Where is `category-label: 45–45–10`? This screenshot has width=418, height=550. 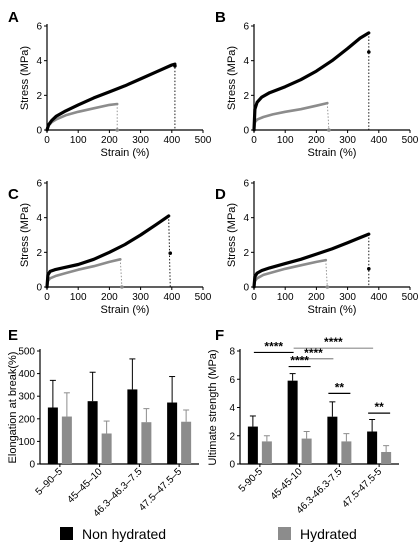
category-label: 45–45–10 is located at coordinates (86, 486).